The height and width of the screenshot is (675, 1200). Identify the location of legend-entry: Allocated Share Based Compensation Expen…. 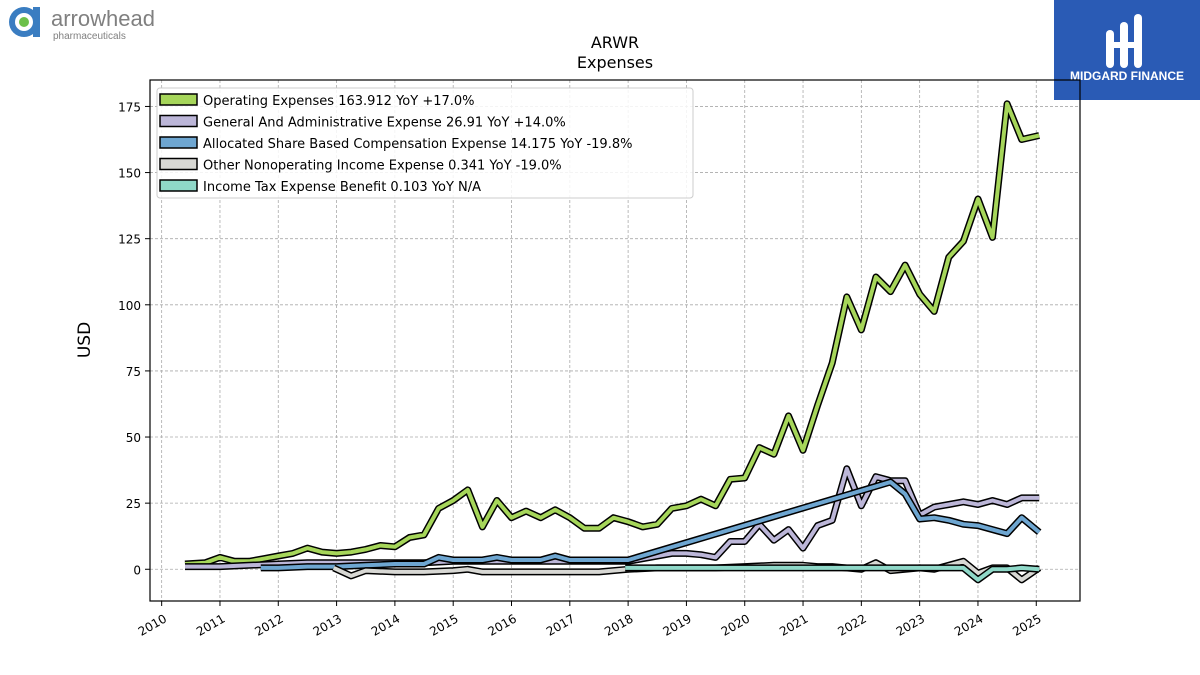
(417, 144).